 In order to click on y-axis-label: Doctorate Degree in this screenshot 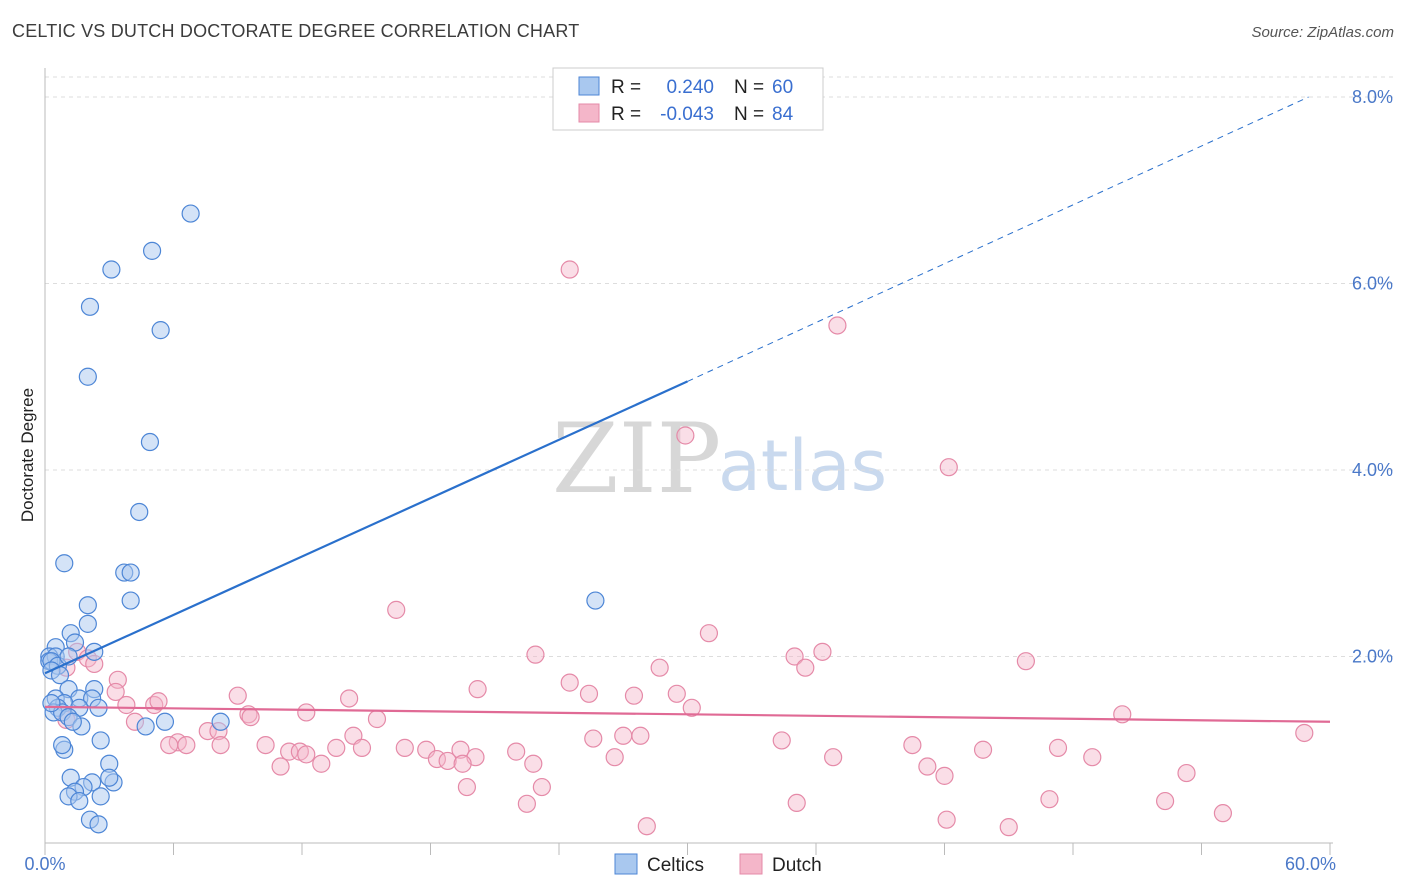, I will do `click(27, 455)`.